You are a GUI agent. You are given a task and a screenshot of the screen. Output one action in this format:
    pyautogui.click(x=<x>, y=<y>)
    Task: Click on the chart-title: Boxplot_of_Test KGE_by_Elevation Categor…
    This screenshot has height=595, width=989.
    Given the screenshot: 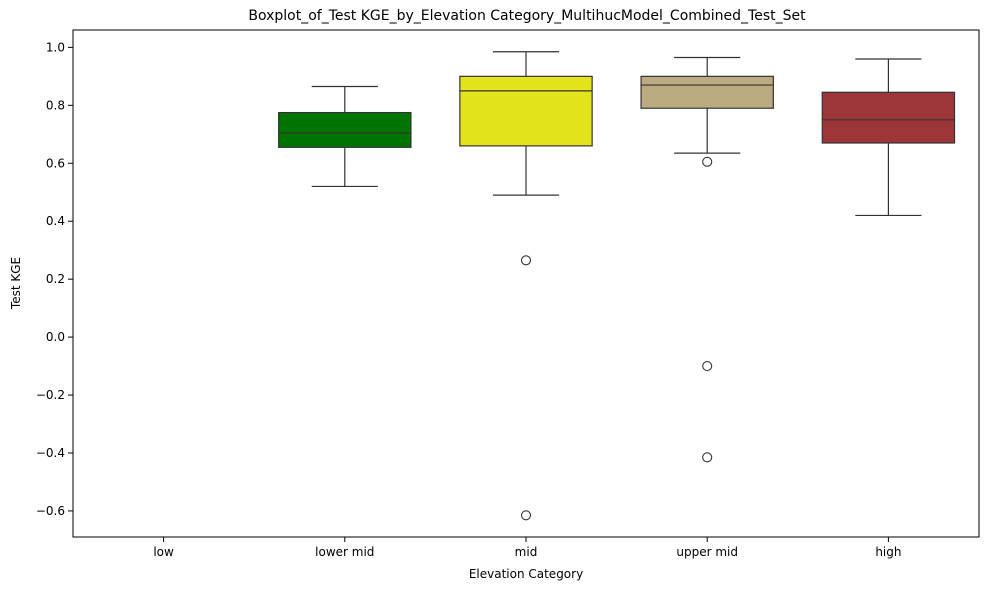 What is the action you would take?
    pyautogui.click(x=527, y=16)
    